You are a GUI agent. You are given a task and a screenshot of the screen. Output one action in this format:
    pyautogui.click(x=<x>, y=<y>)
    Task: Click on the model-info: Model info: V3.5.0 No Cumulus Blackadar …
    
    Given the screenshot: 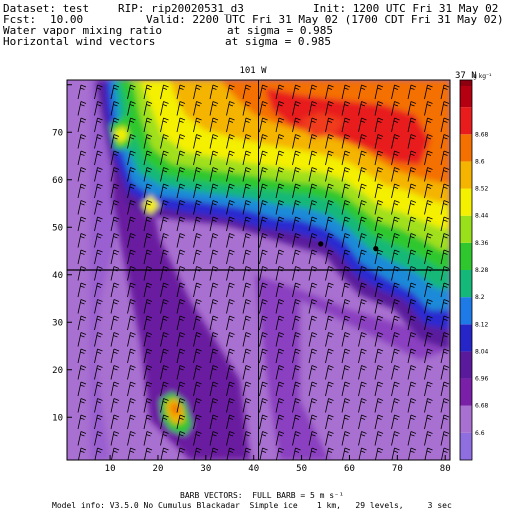 What is the action you would take?
    pyautogui.click(x=252, y=505)
    